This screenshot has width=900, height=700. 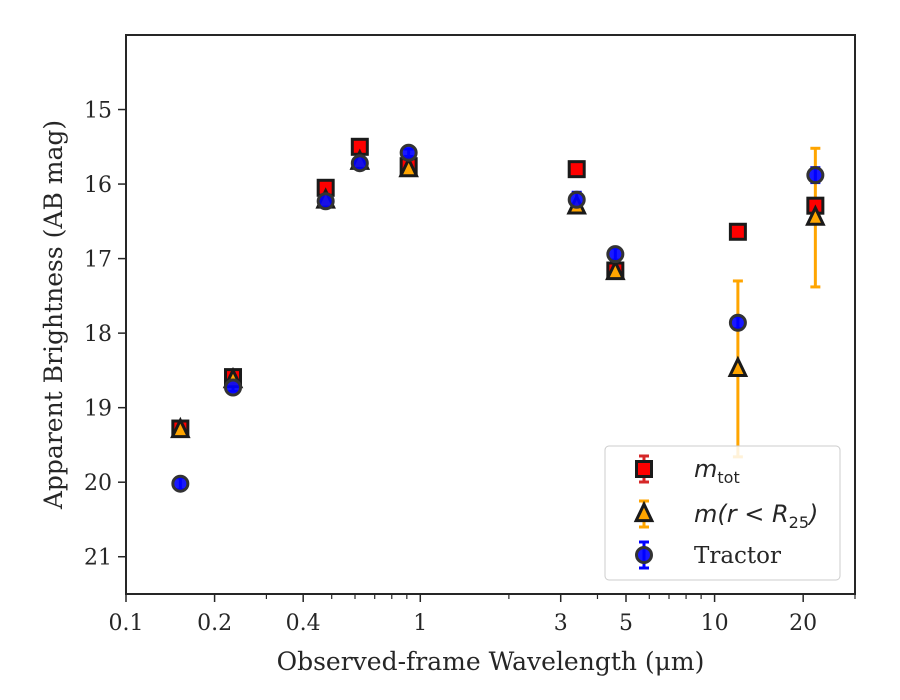 What do you see at coordinates (98, 409) in the screenshot?
I see `y-tick-label: 19` at bounding box center [98, 409].